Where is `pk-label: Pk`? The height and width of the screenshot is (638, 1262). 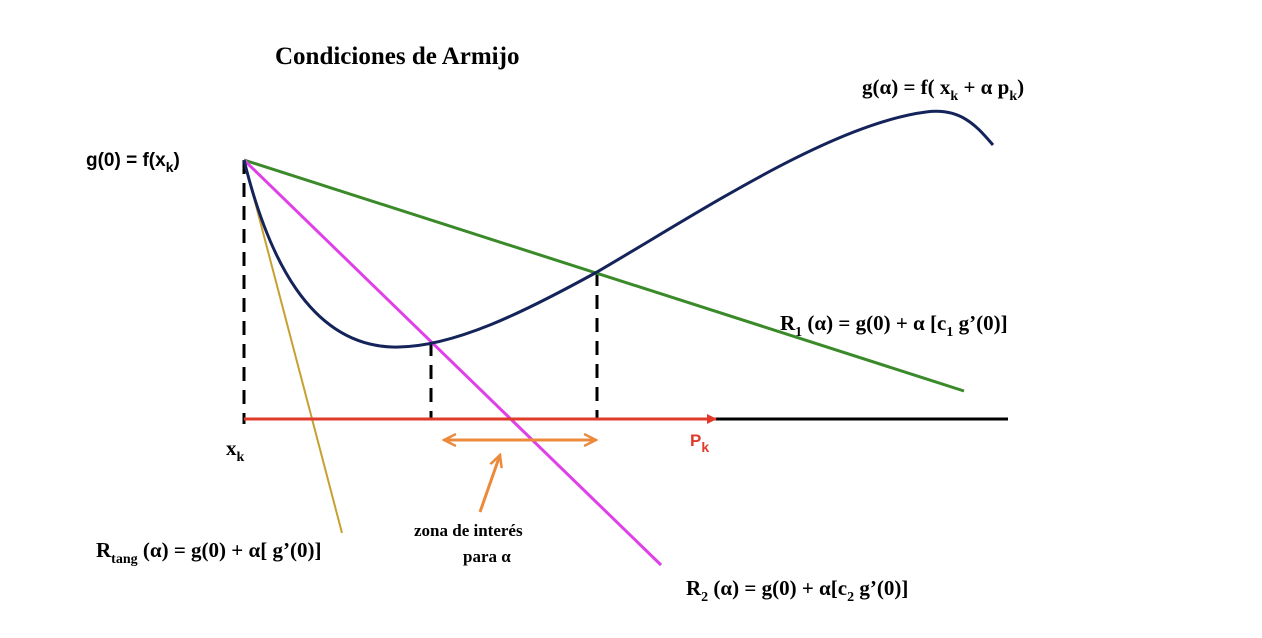 pk-label: Pk is located at coordinates (699, 443).